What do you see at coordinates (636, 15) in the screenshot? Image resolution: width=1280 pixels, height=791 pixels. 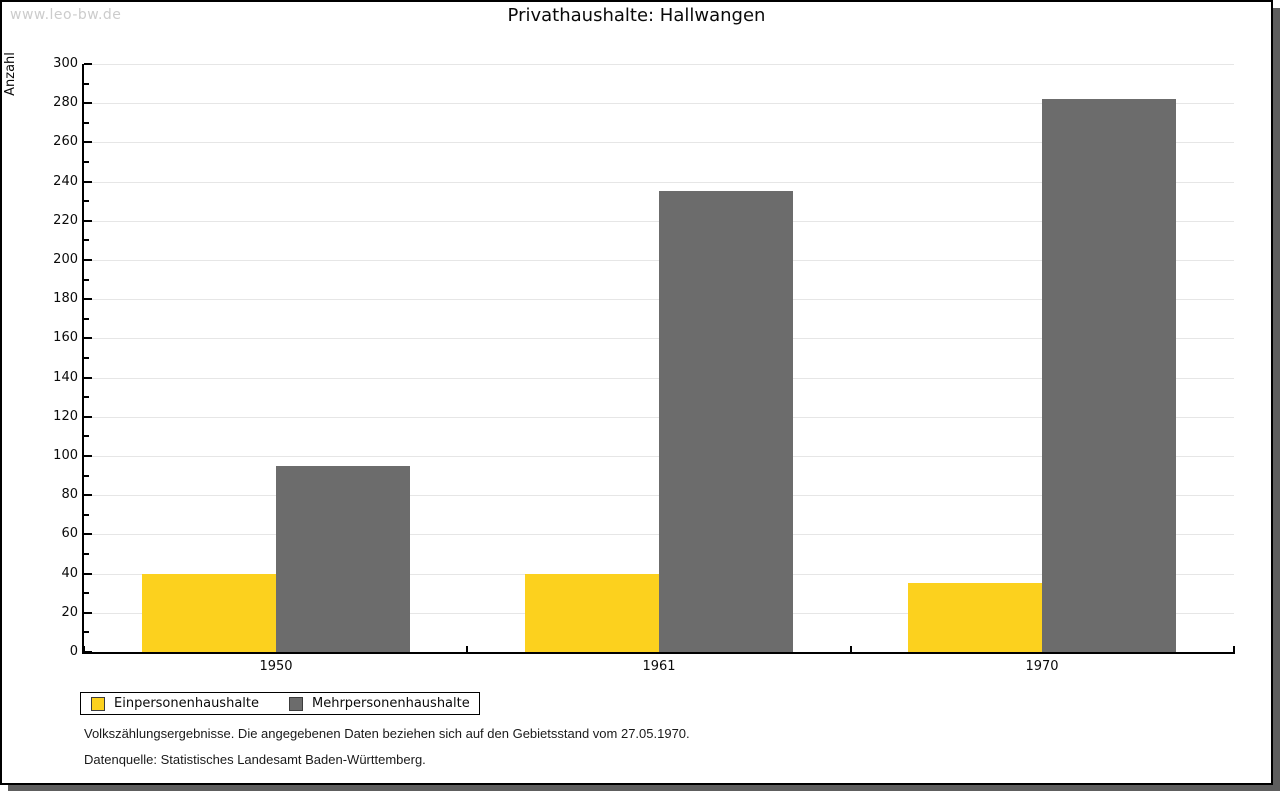 I see `chart-title: Privathaushalte: Hallwangen` at bounding box center [636, 15].